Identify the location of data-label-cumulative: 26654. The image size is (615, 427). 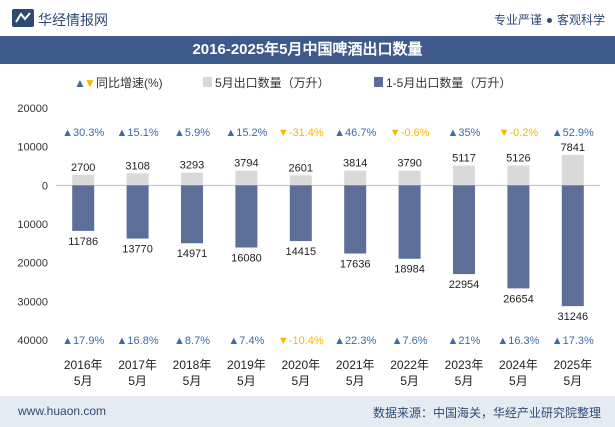
(518, 299).